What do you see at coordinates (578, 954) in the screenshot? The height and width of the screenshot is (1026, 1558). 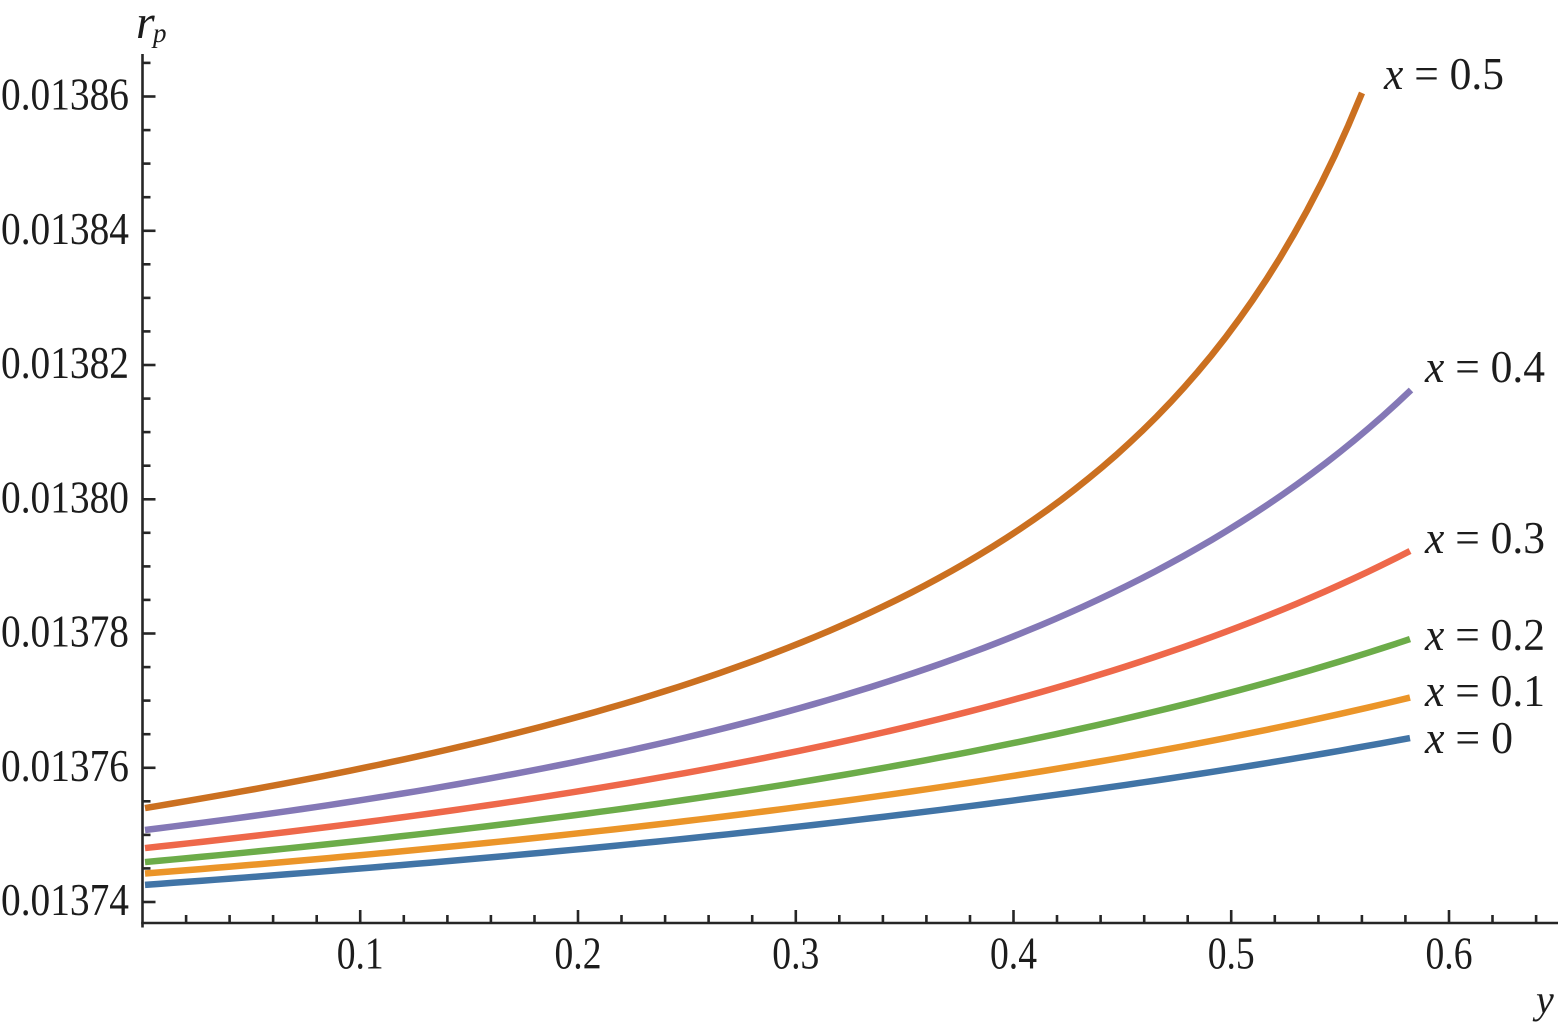 I see `svg-text: 0.2` at bounding box center [578, 954].